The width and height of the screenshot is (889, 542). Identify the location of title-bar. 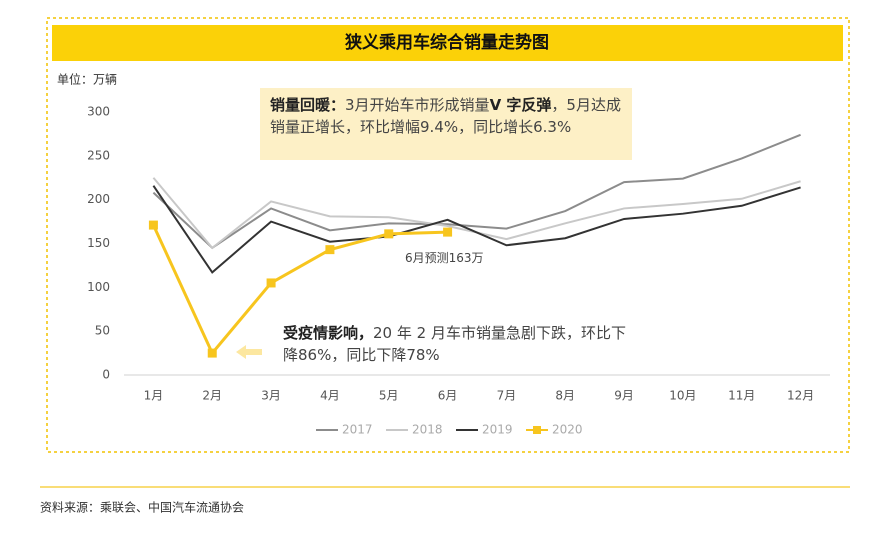
(447, 43).